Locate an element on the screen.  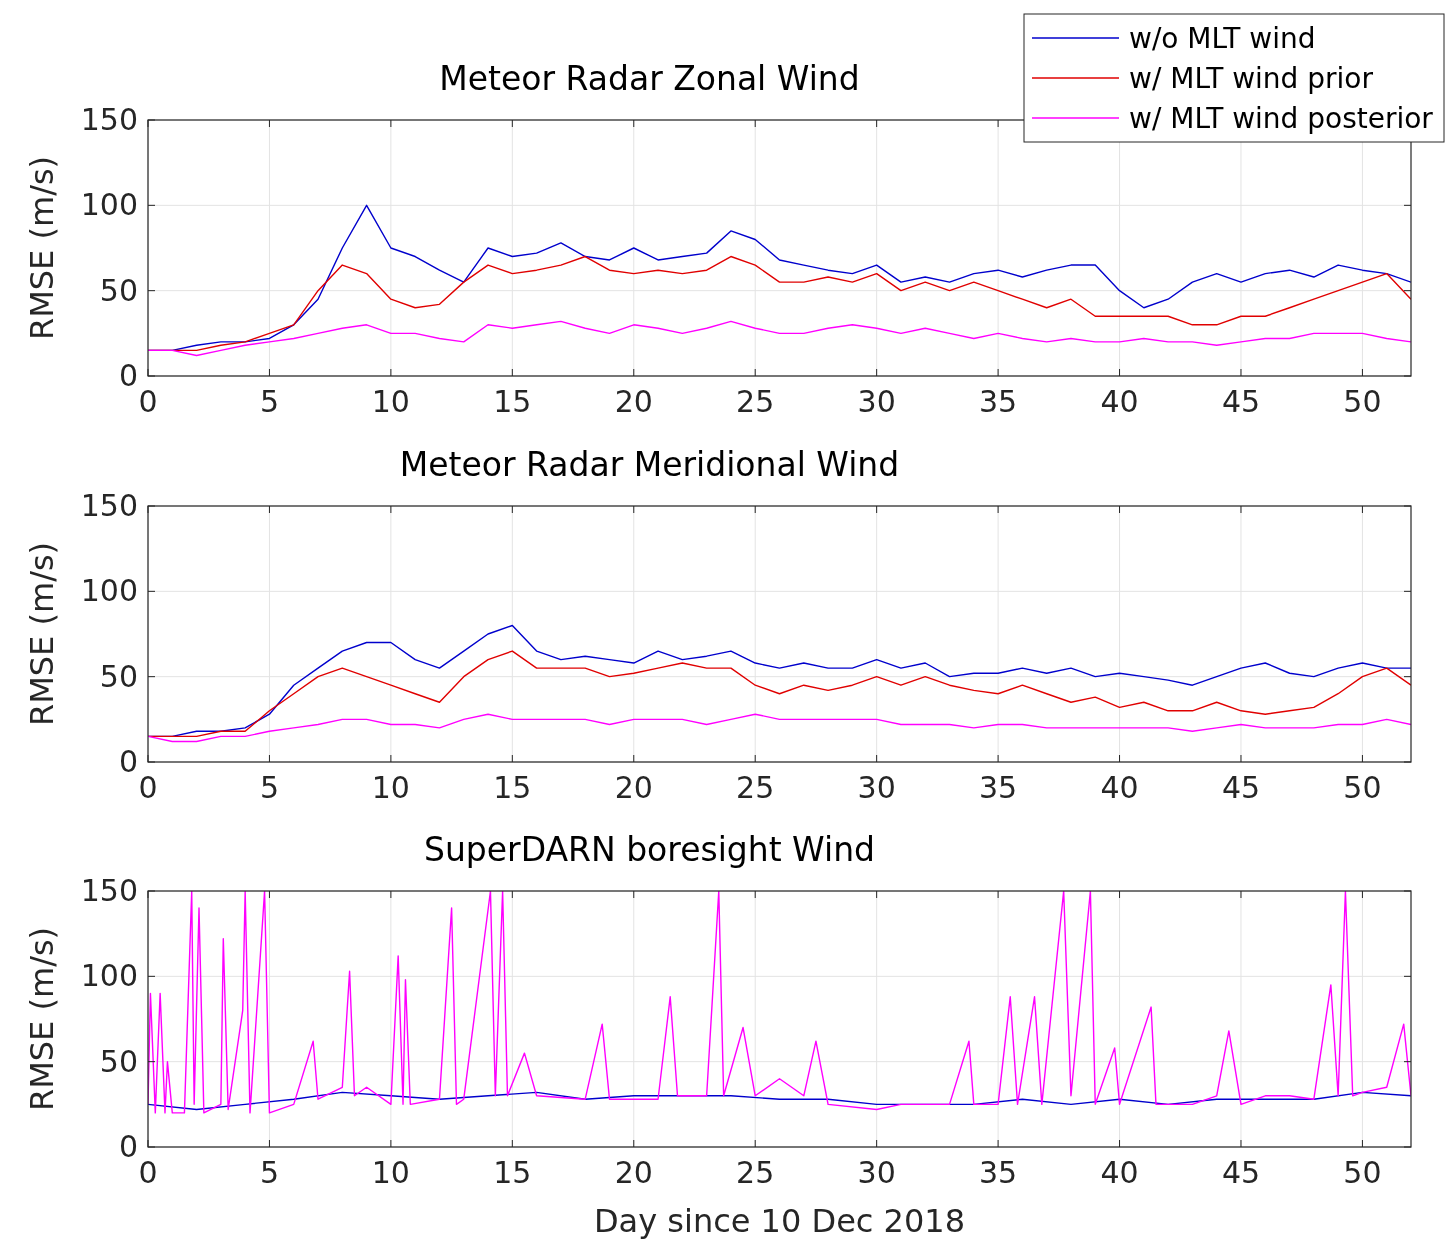
legend-label: w/ MLT wind prior is located at coordinates (1251, 78).